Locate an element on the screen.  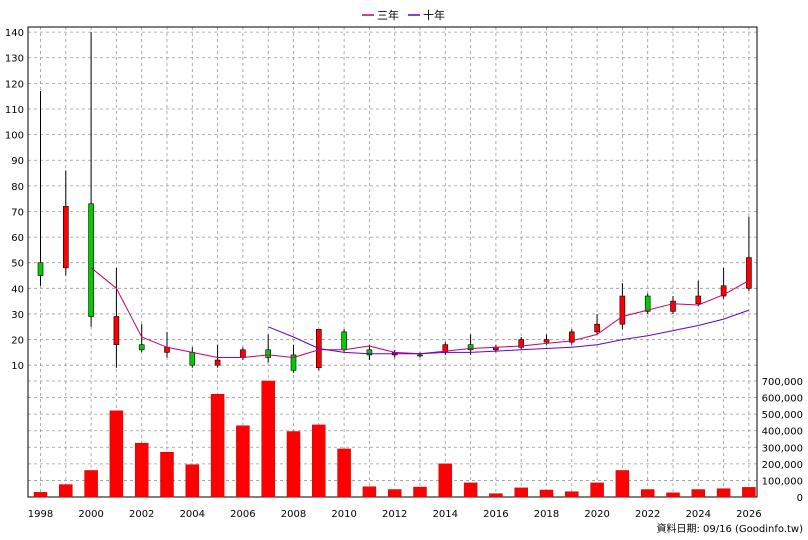
x-tick-label: 2022 is located at coordinates (647, 514).